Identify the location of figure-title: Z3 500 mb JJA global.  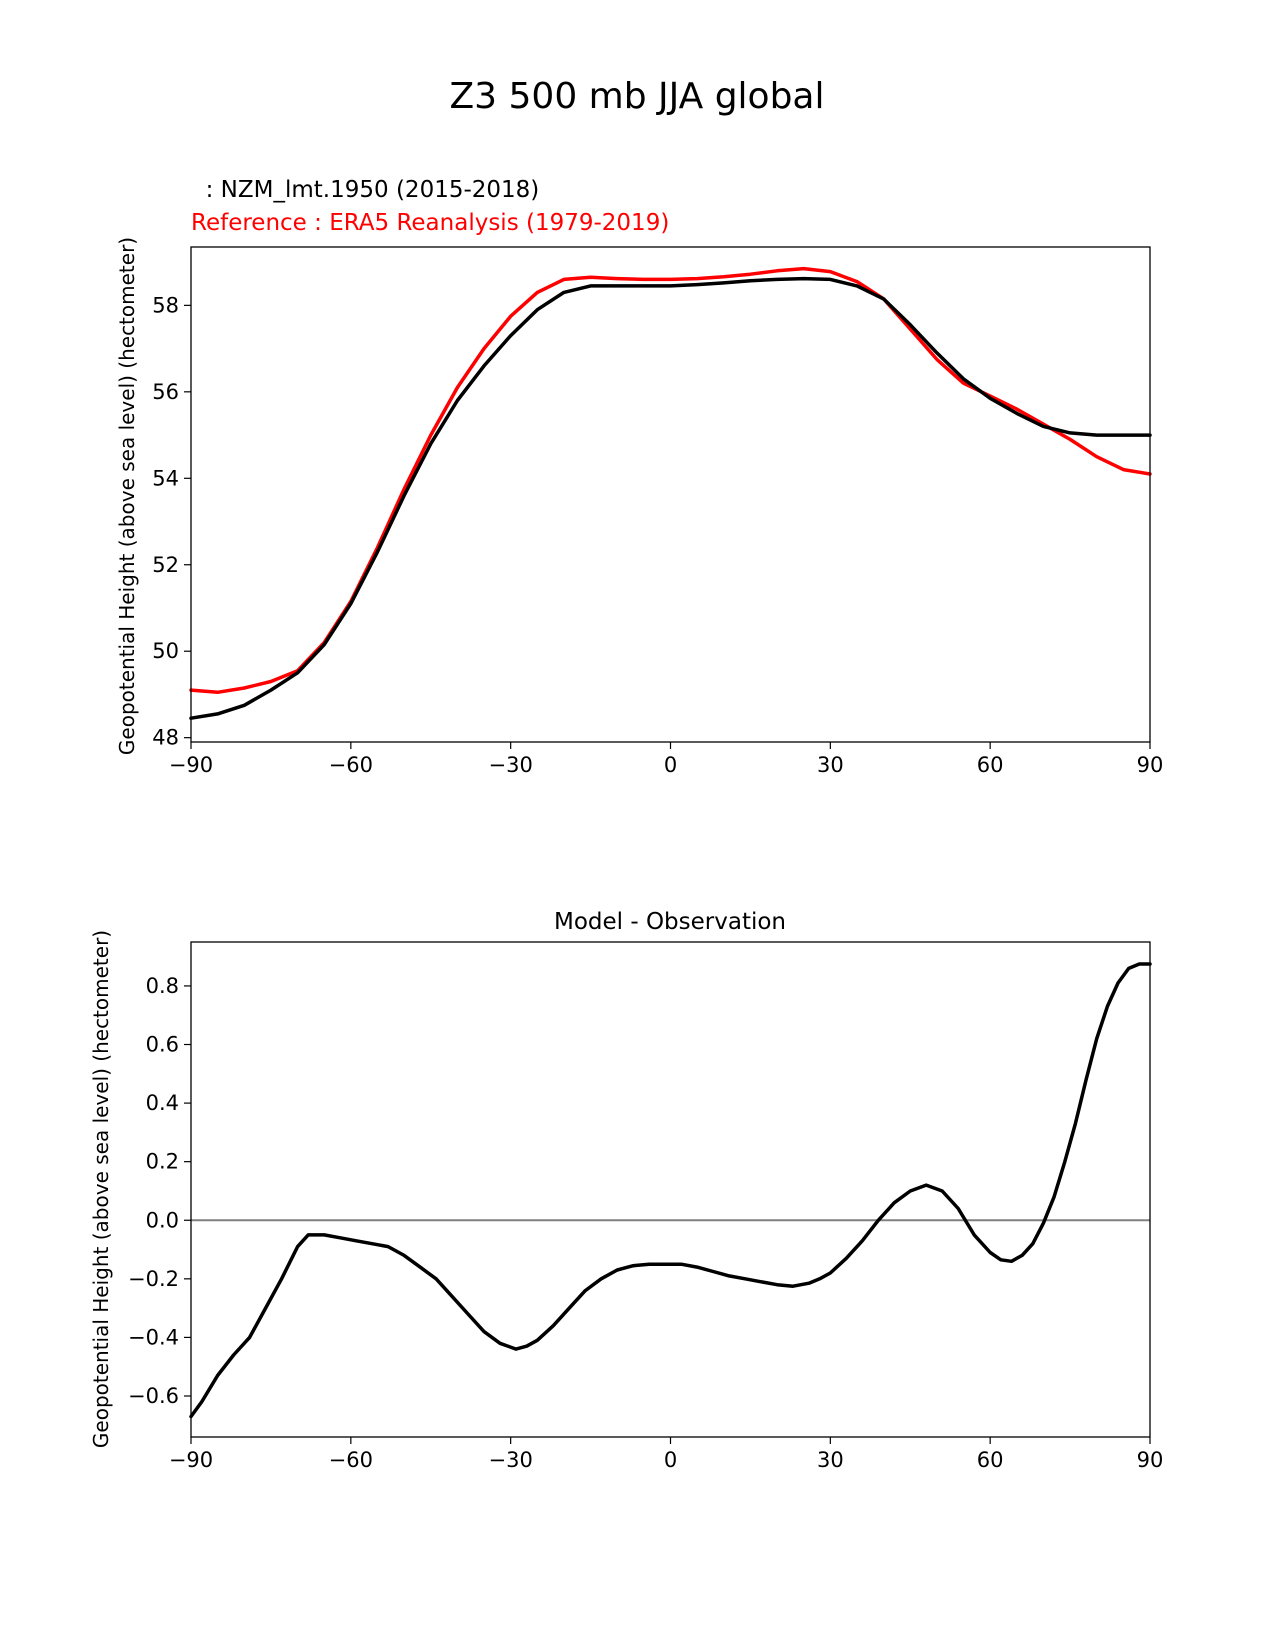
(637, 96).